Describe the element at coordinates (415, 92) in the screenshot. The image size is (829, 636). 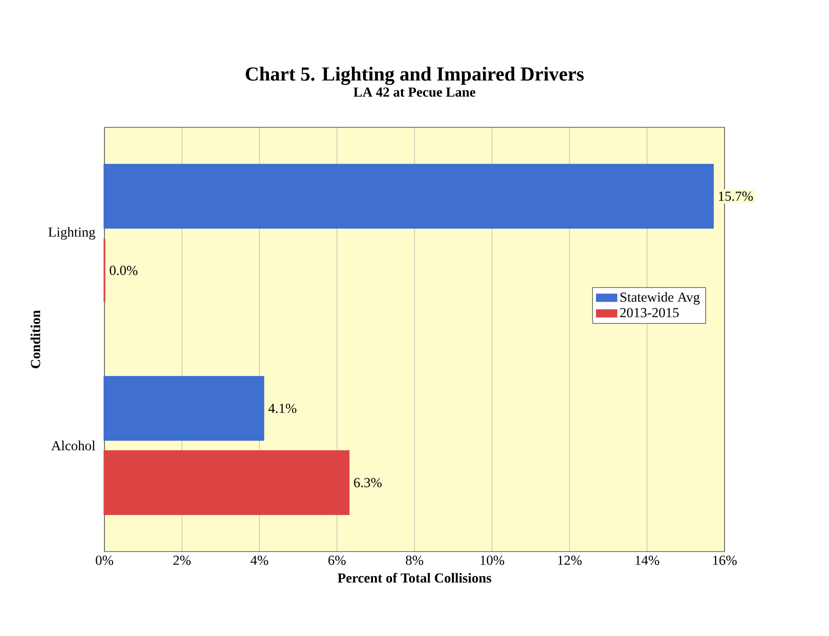
I see `chart-subtitle: LA 42 at Pecue Lane` at that location.